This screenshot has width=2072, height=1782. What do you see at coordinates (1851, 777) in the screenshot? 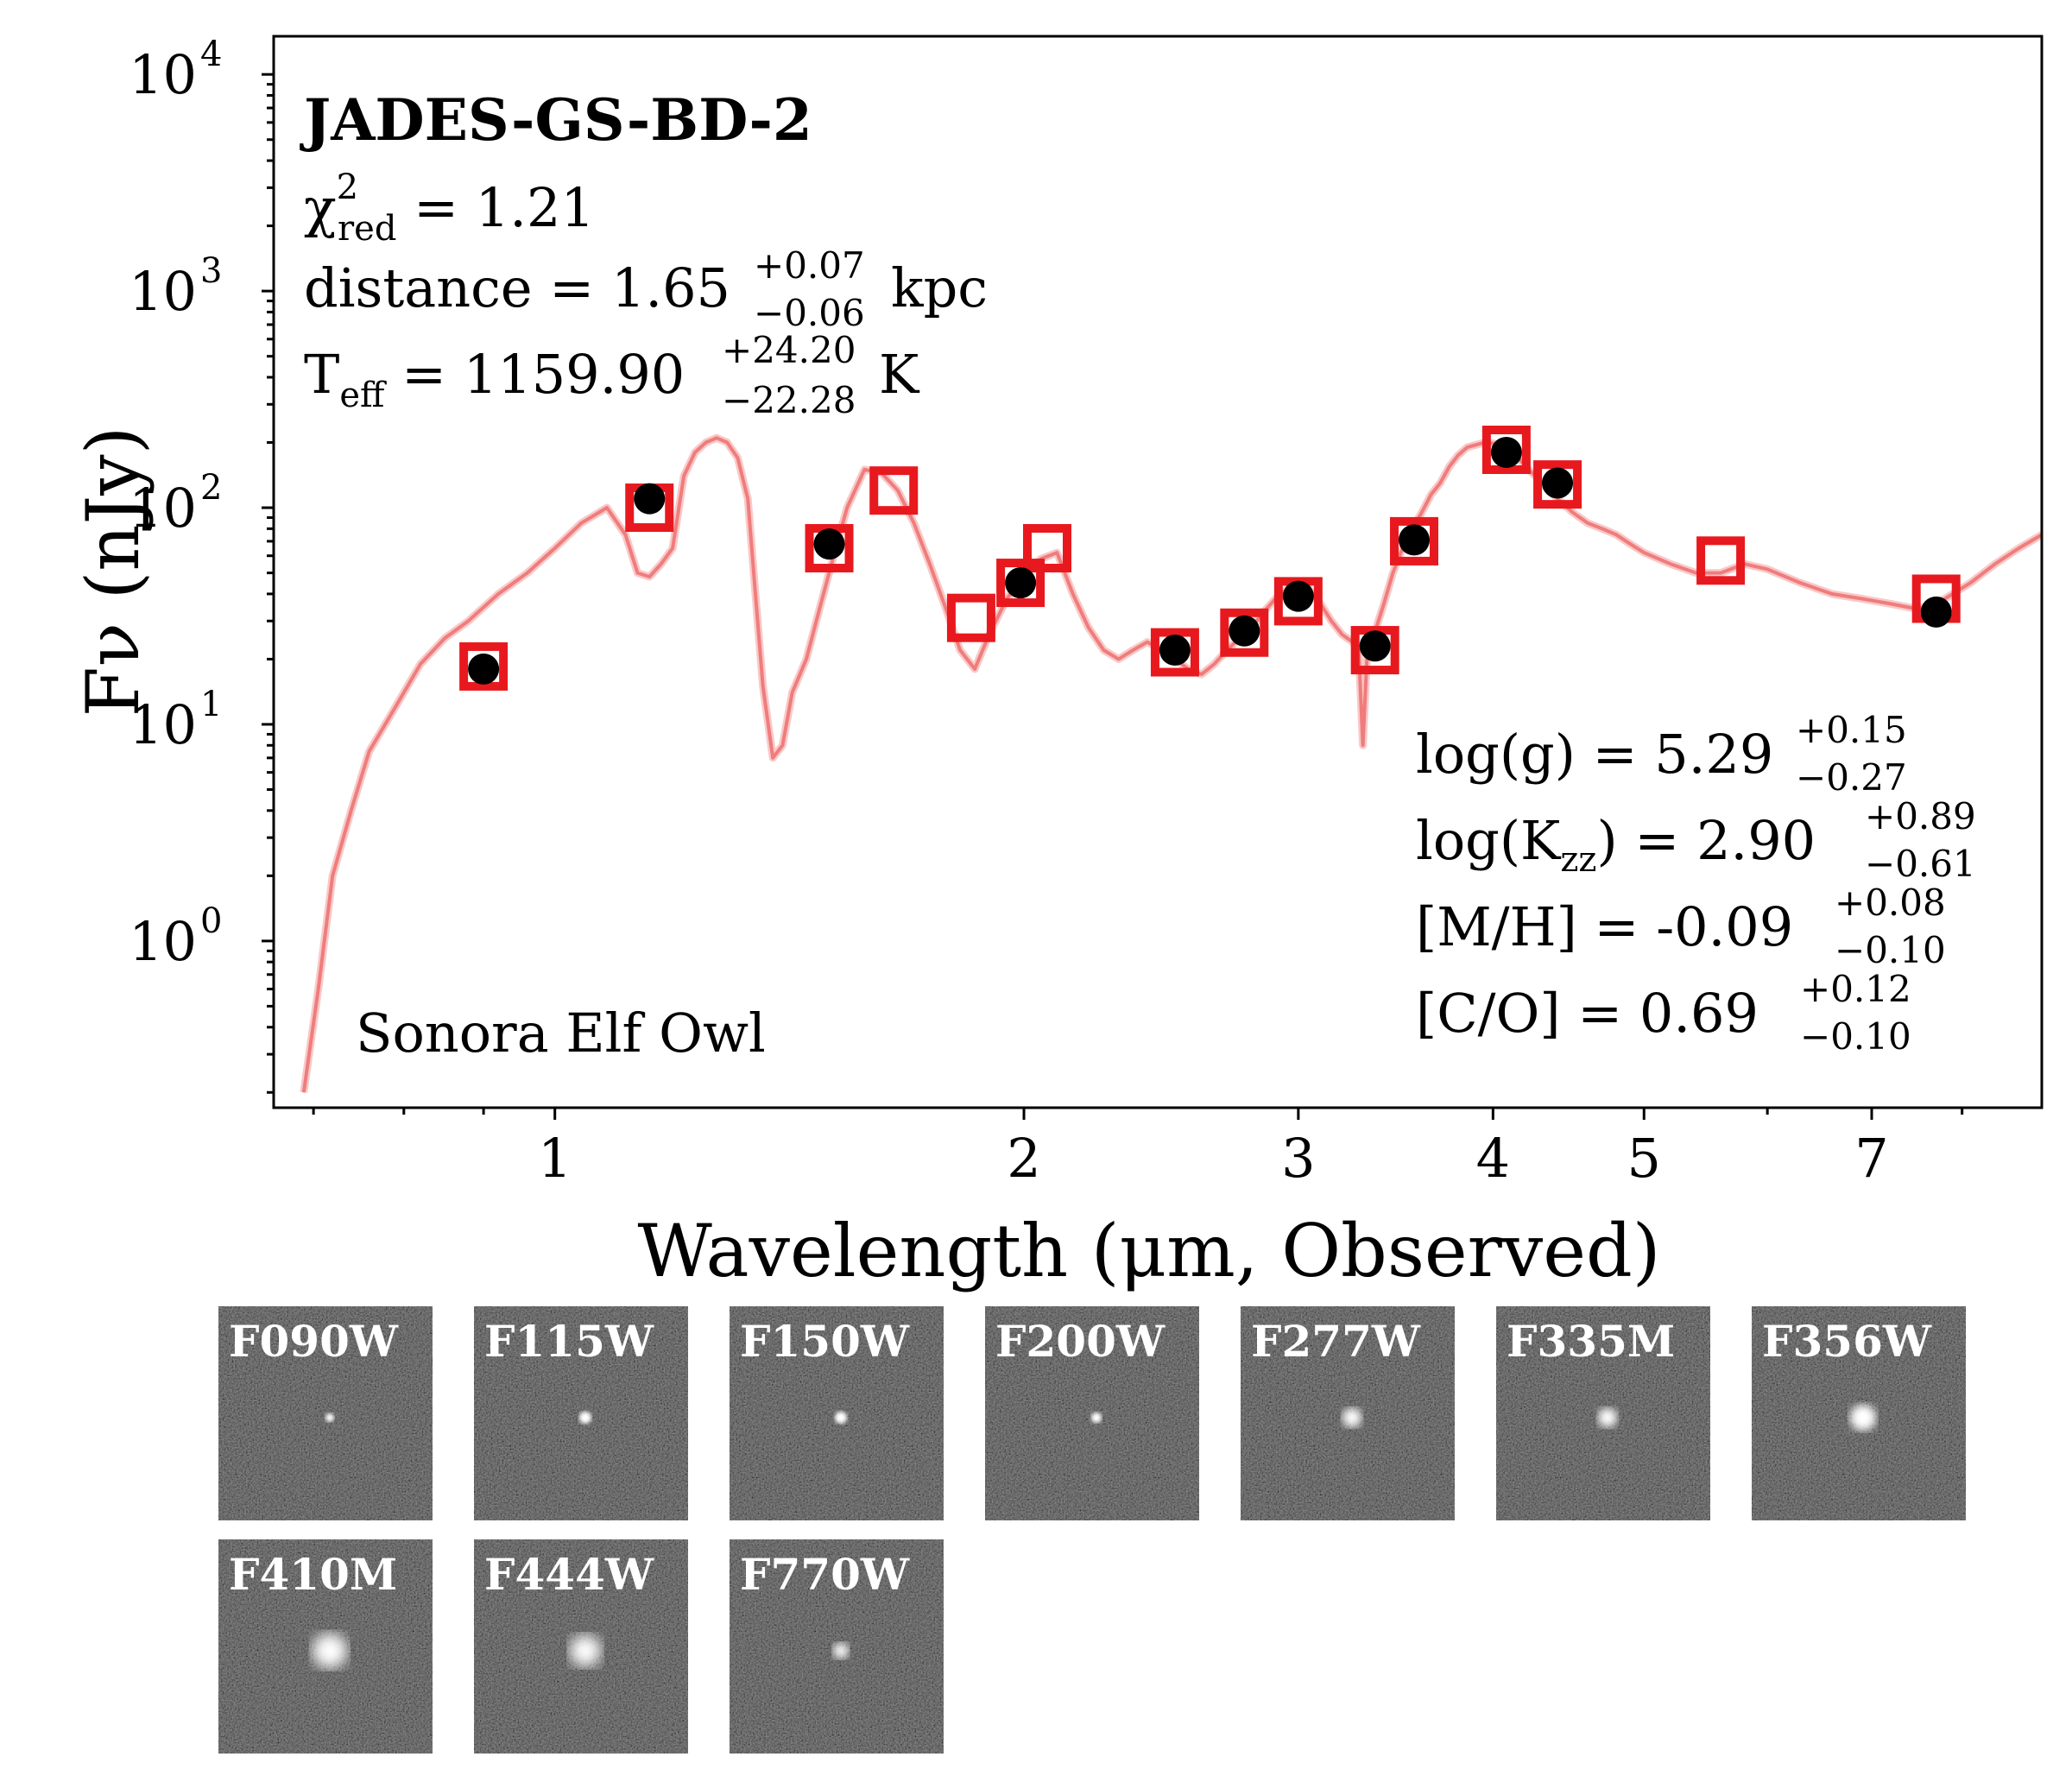
I see `svg-text: −0.27` at bounding box center [1851, 777].